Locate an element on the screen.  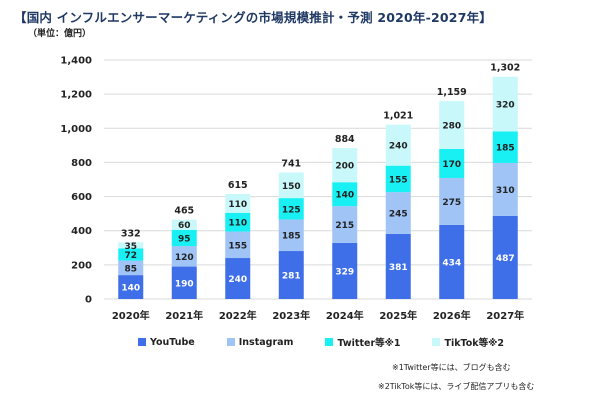
data-label: 310 is located at coordinates (505, 191).